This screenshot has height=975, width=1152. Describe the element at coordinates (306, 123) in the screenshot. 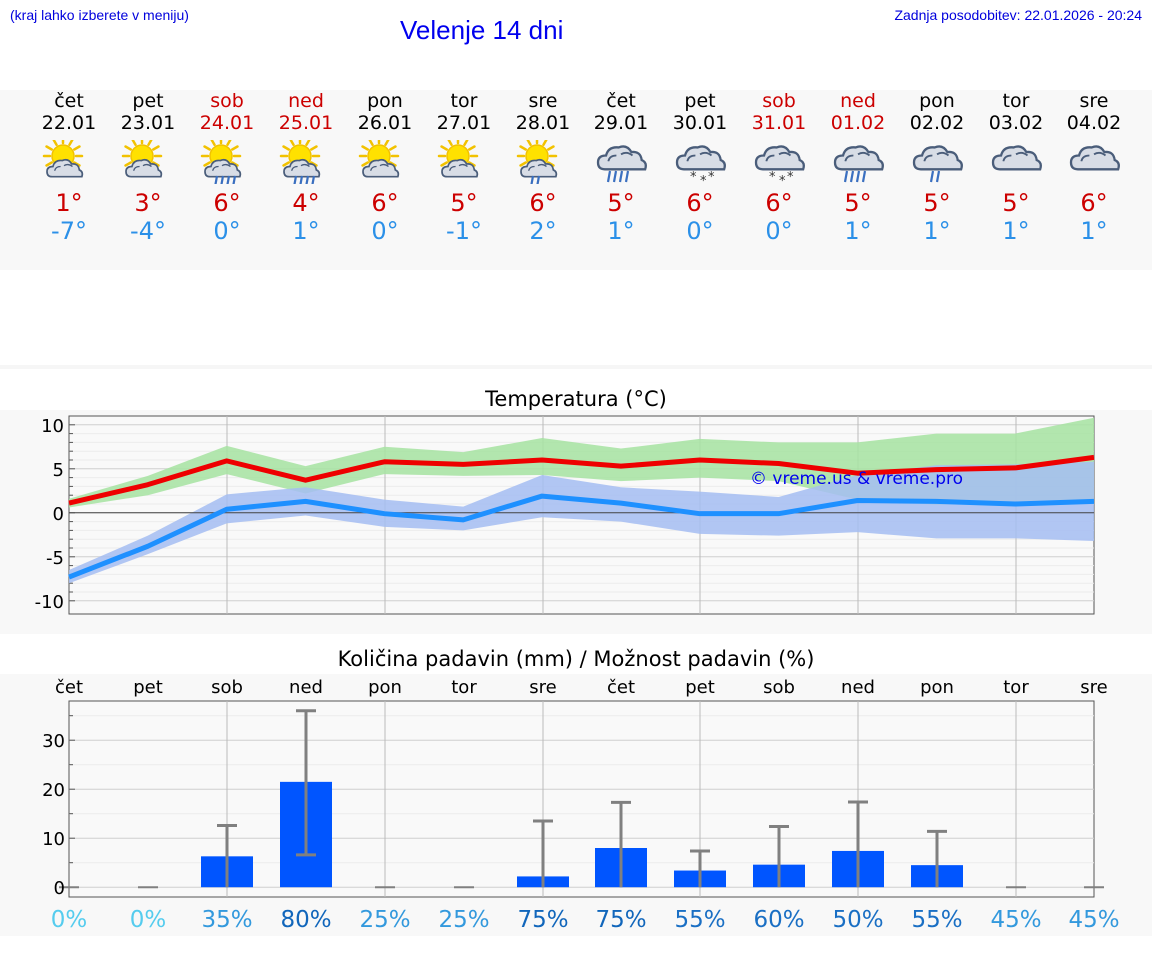

I see `day-date: 25.01` at that location.